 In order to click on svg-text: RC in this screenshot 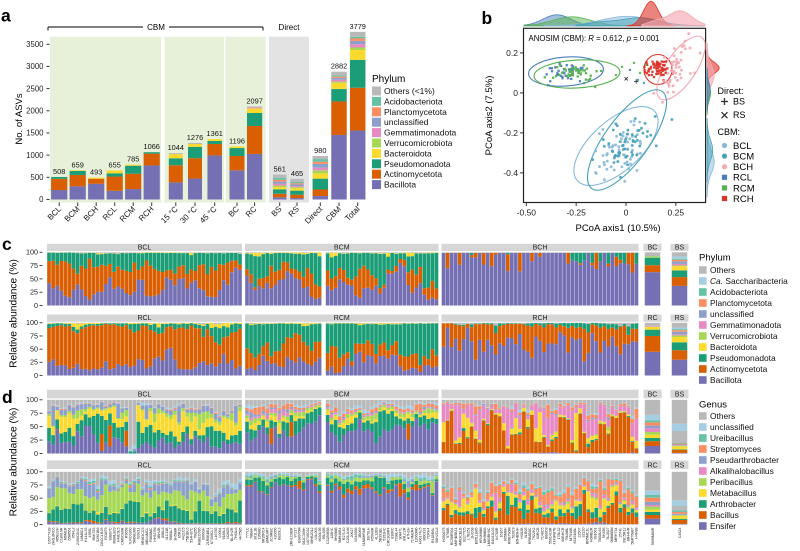, I will do `click(652, 318)`.